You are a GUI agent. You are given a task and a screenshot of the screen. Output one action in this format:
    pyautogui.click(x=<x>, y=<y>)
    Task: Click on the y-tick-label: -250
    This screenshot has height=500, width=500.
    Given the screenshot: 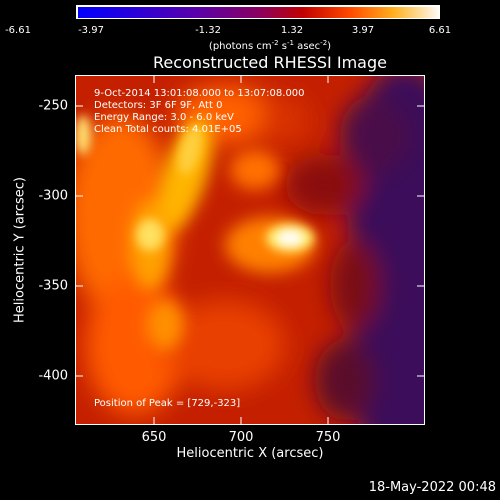 What is the action you would take?
    pyautogui.click(x=53, y=106)
    